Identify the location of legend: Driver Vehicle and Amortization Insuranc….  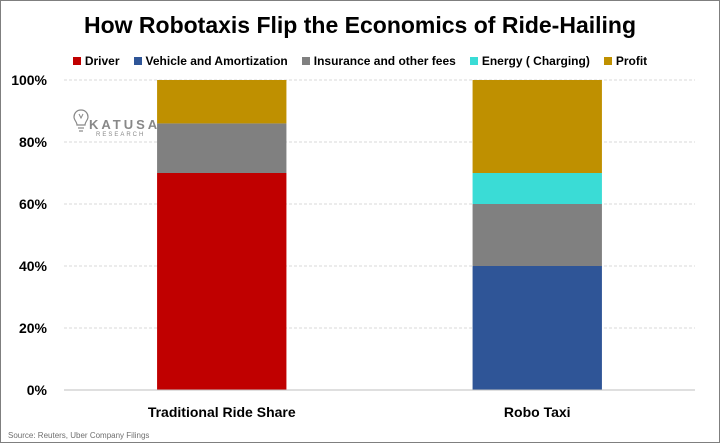
(360, 61).